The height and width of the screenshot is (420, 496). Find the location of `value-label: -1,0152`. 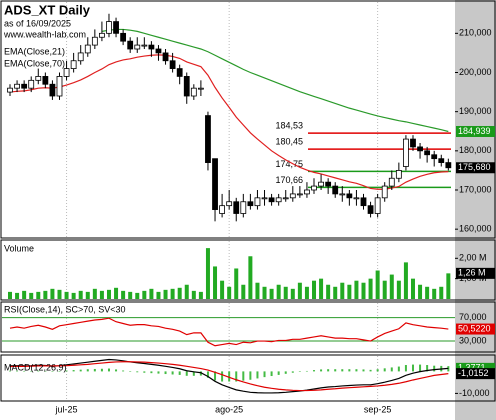

value-label: -1,0152 is located at coordinates (473, 373).